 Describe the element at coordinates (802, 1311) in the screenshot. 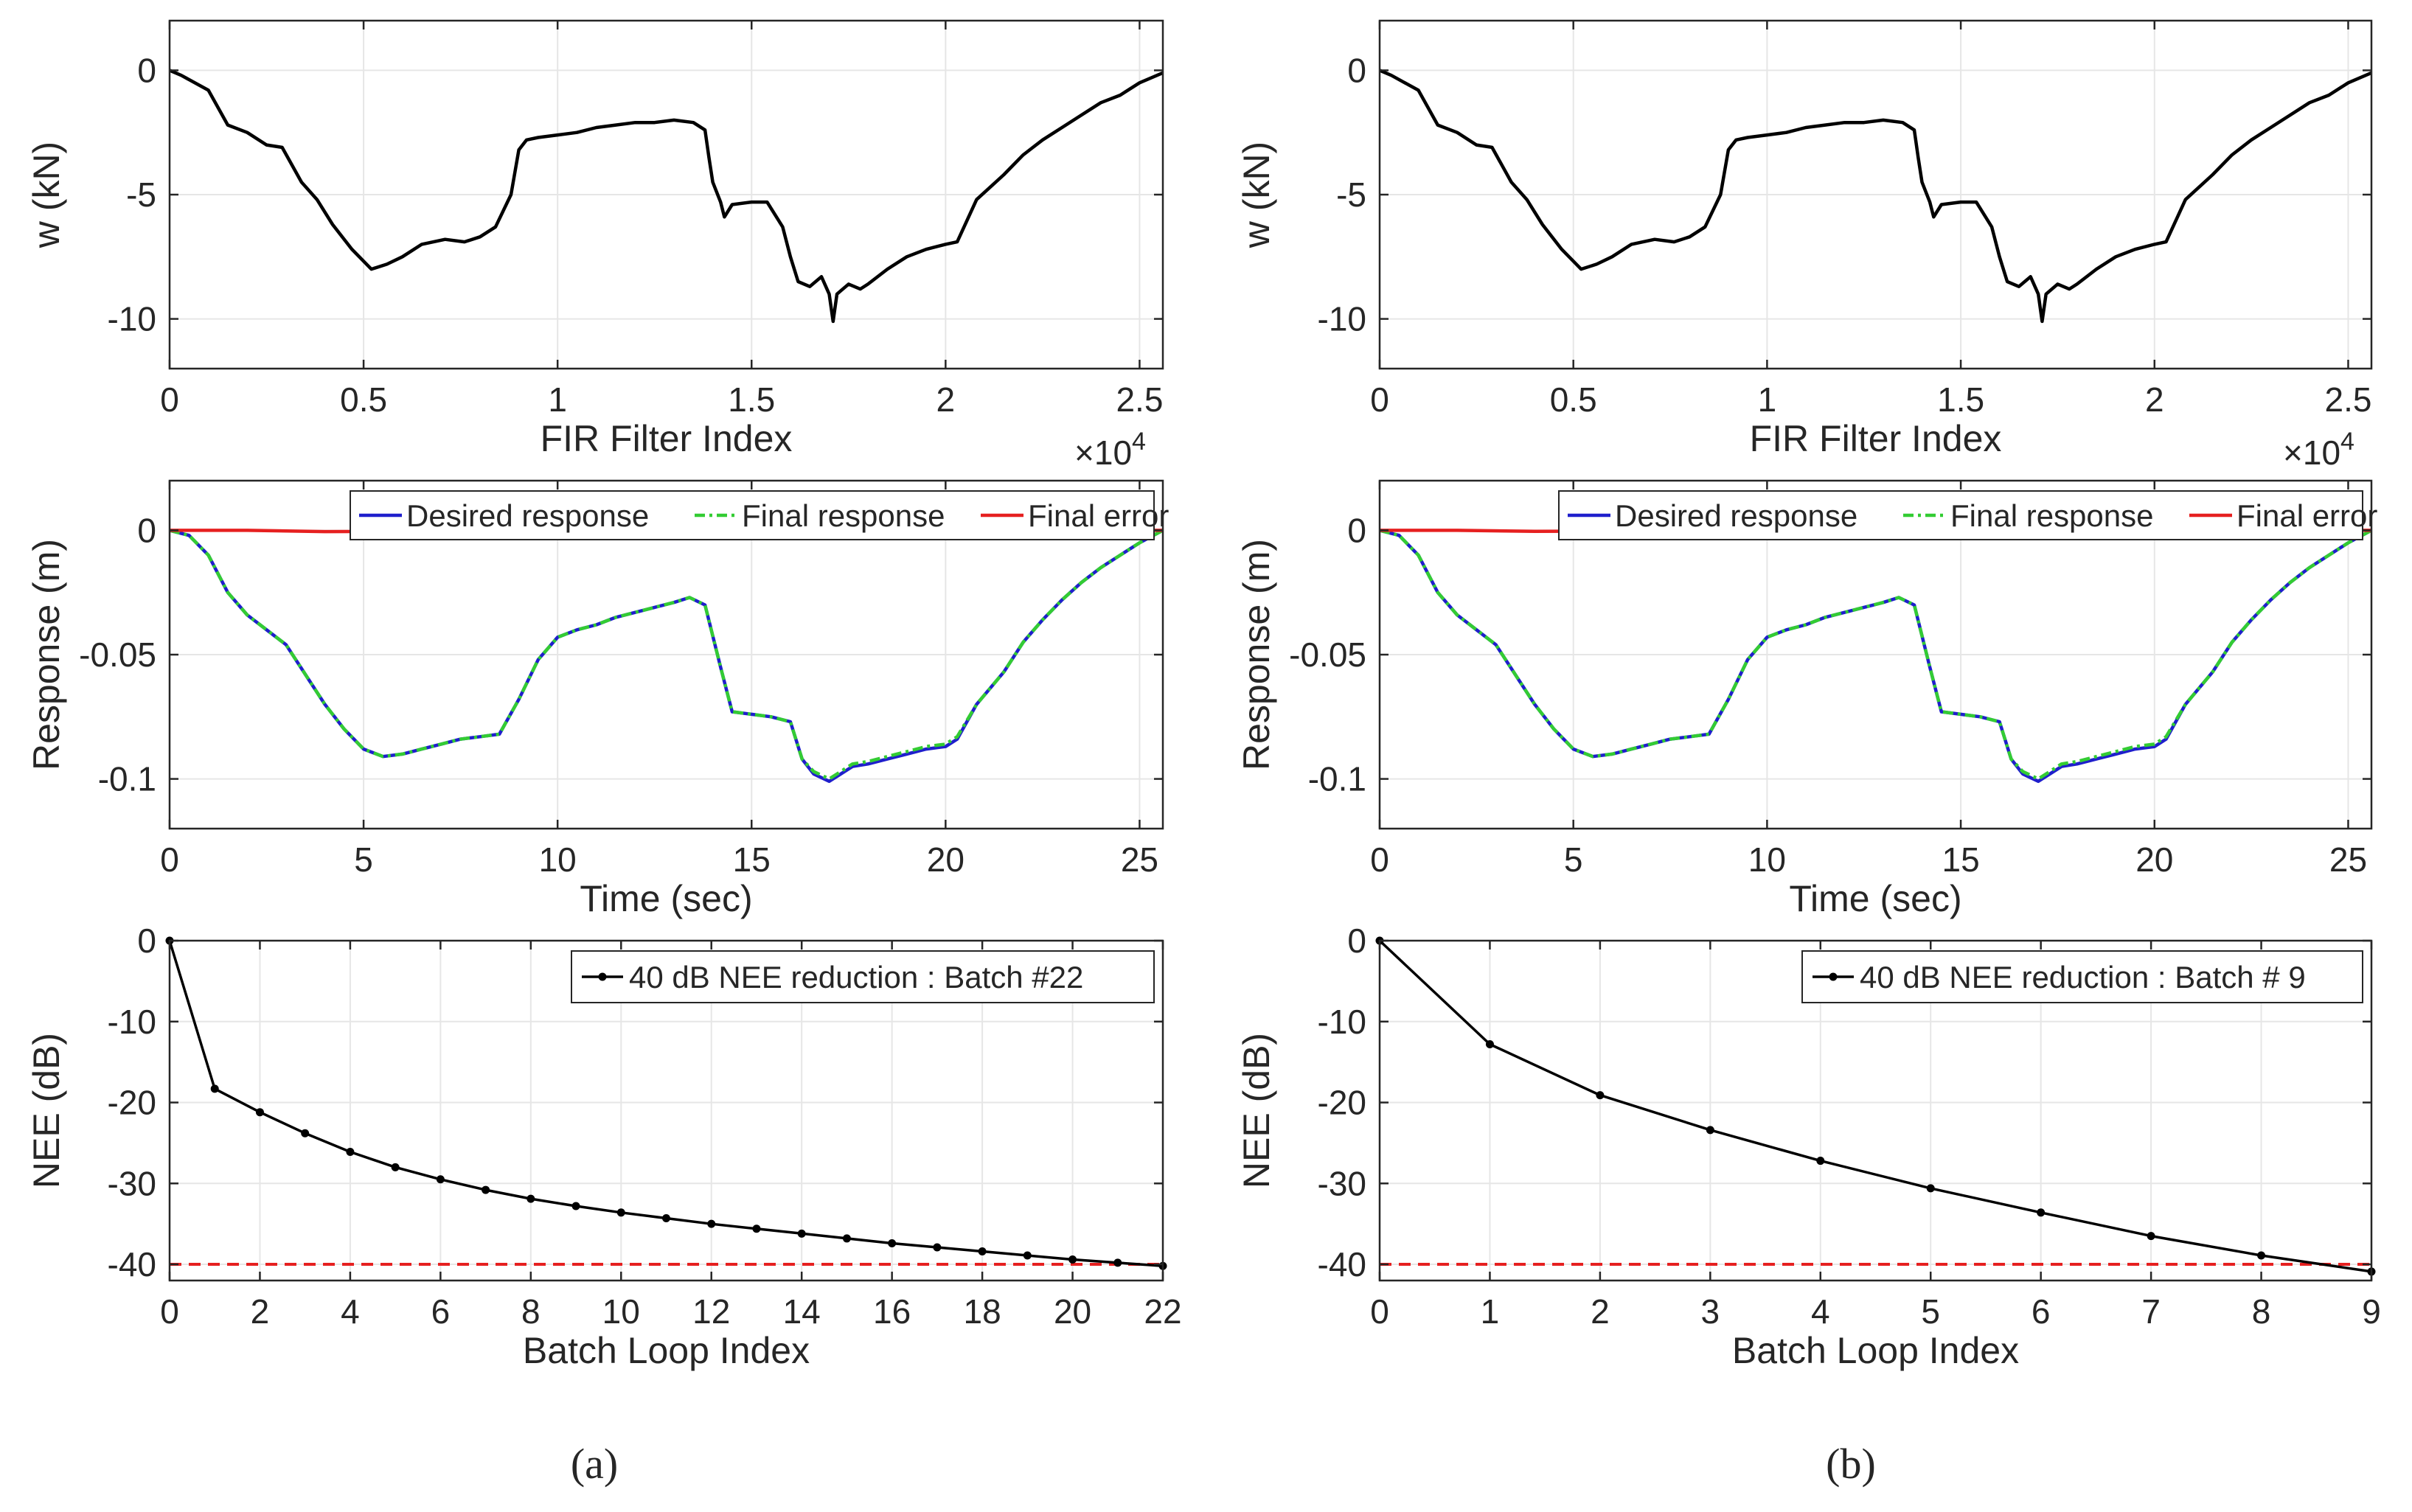

I see `x-tick-label-7: 14` at that location.